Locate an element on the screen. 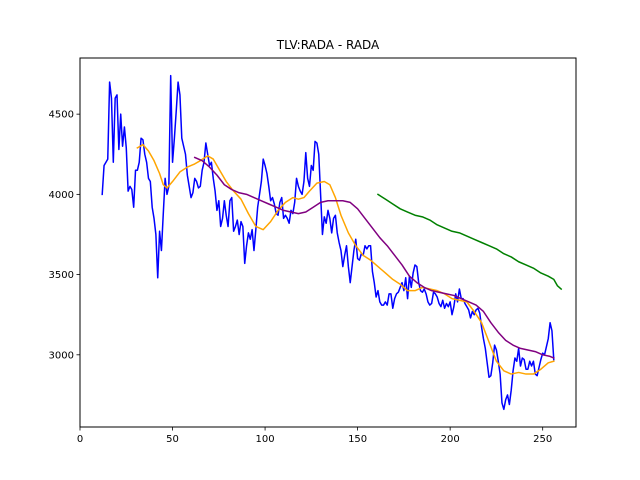 This screenshot has height=480, width=640. chart-title: TLV:RADA - RADA is located at coordinates (328, 45).